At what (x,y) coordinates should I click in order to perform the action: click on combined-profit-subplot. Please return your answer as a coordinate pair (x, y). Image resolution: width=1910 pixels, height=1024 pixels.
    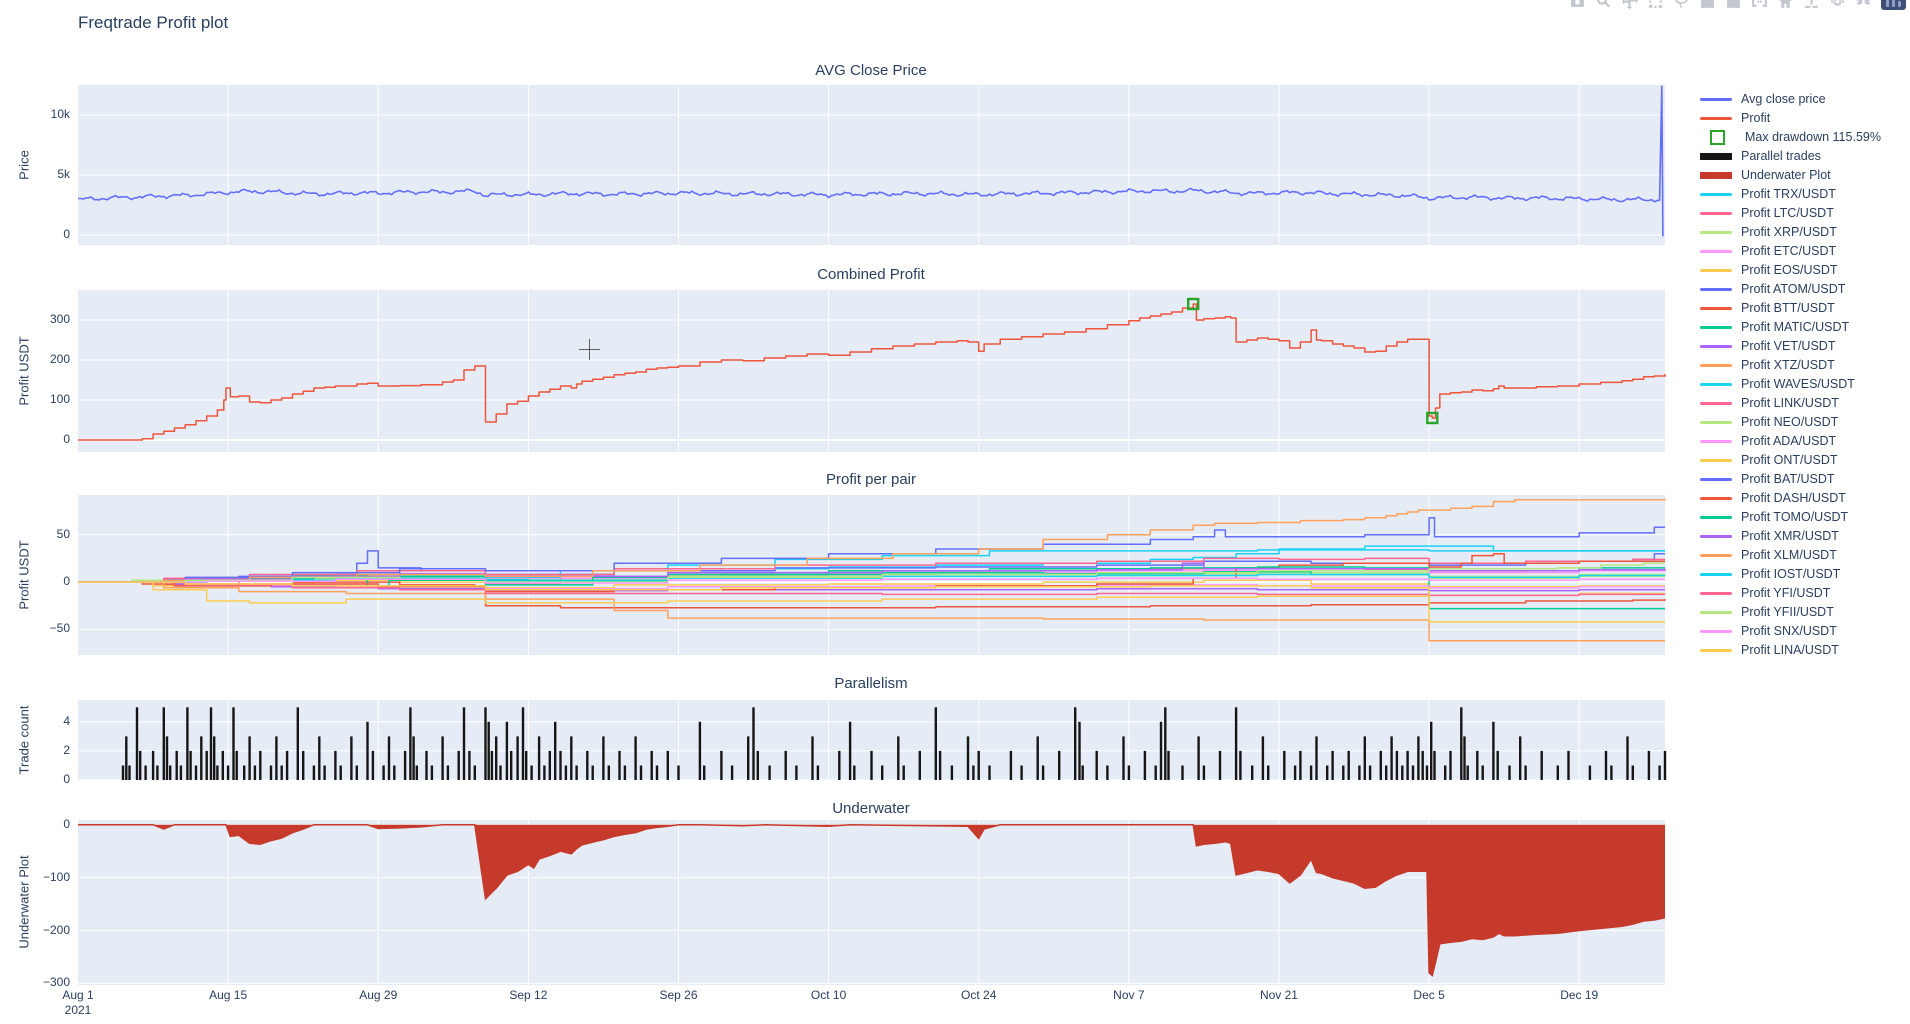
    Looking at the image, I should click on (872, 371).